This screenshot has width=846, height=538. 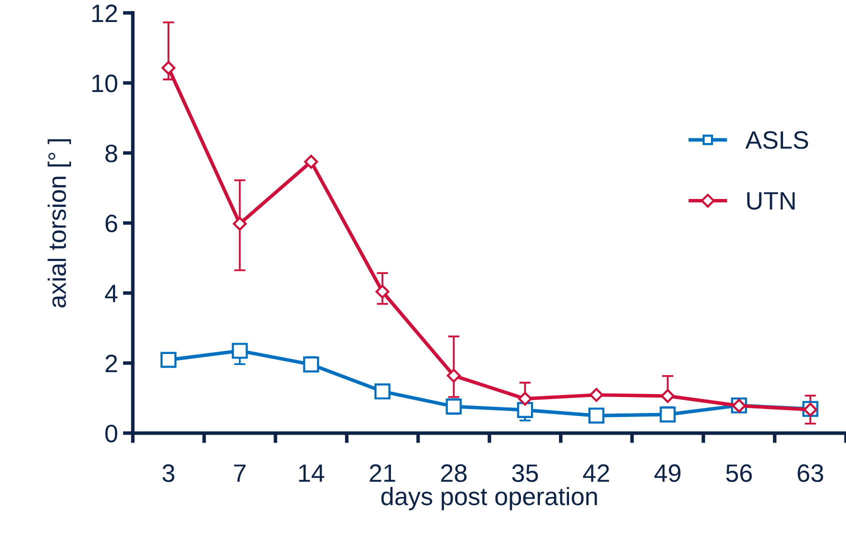 I want to click on x-tick-label: 56, so click(x=739, y=473).